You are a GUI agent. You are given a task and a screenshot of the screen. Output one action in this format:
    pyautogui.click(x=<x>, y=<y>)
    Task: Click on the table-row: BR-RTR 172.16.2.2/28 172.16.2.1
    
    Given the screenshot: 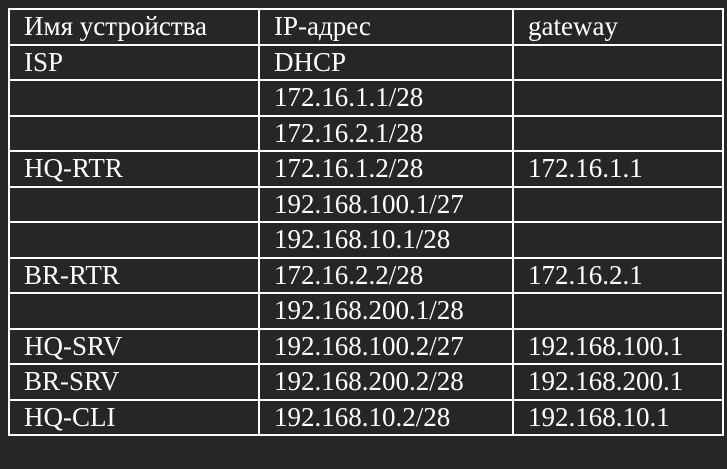 What is the action you would take?
    pyautogui.click(x=366, y=275)
    